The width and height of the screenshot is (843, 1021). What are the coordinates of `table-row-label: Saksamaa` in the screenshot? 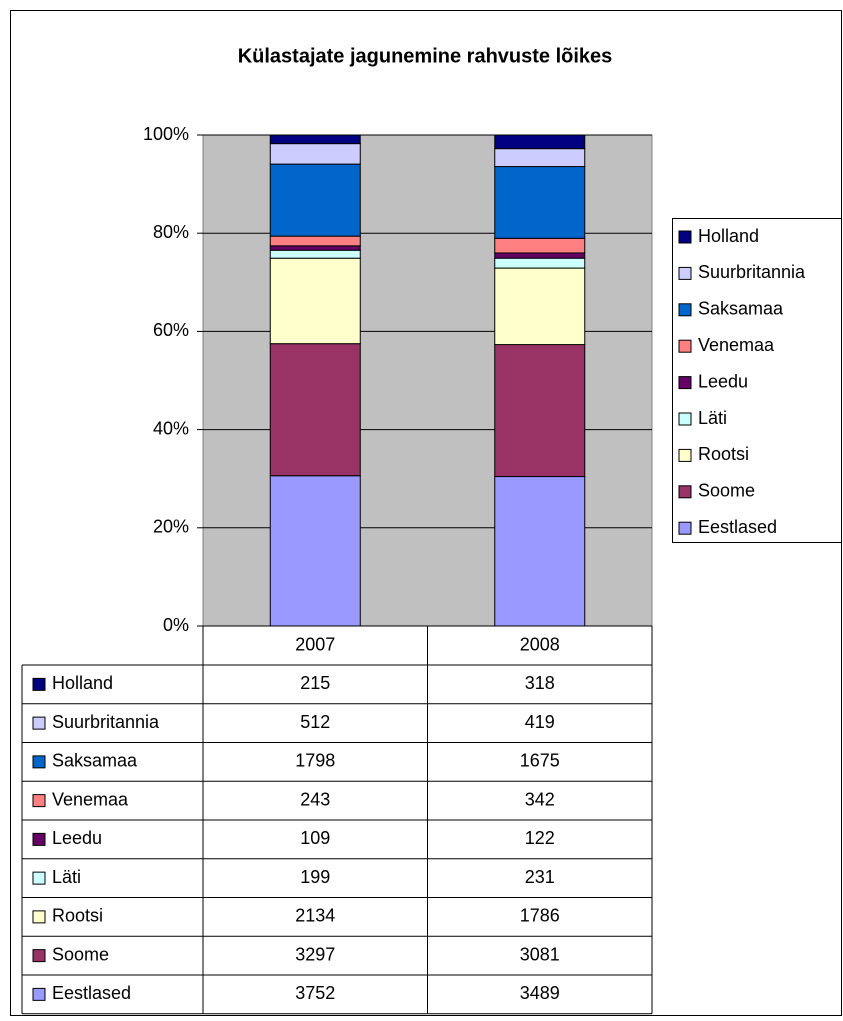 It's located at (95, 761).